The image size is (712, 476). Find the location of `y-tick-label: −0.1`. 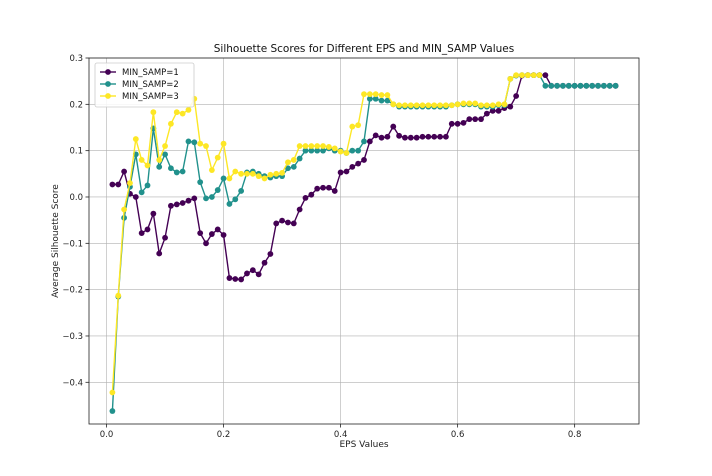

y-tick-label: −0.1 is located at coordinates (72, 244).